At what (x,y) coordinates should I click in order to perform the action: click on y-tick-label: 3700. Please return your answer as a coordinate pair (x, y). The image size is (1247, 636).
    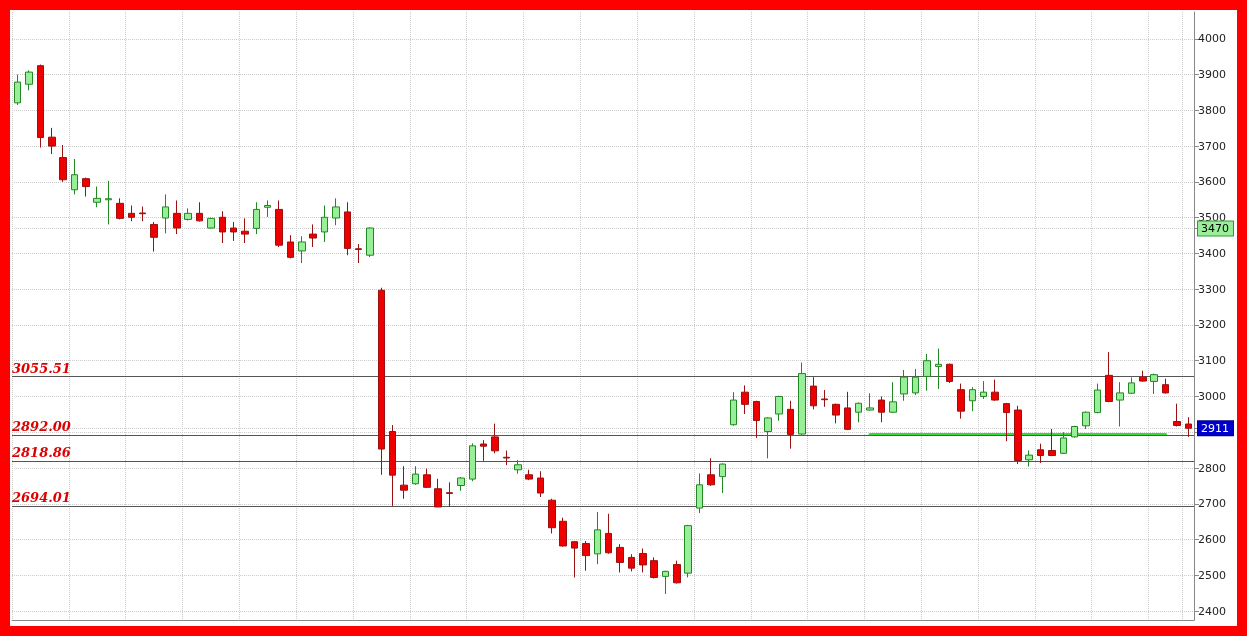
    Looking at the image, I should click on (1212, 146).